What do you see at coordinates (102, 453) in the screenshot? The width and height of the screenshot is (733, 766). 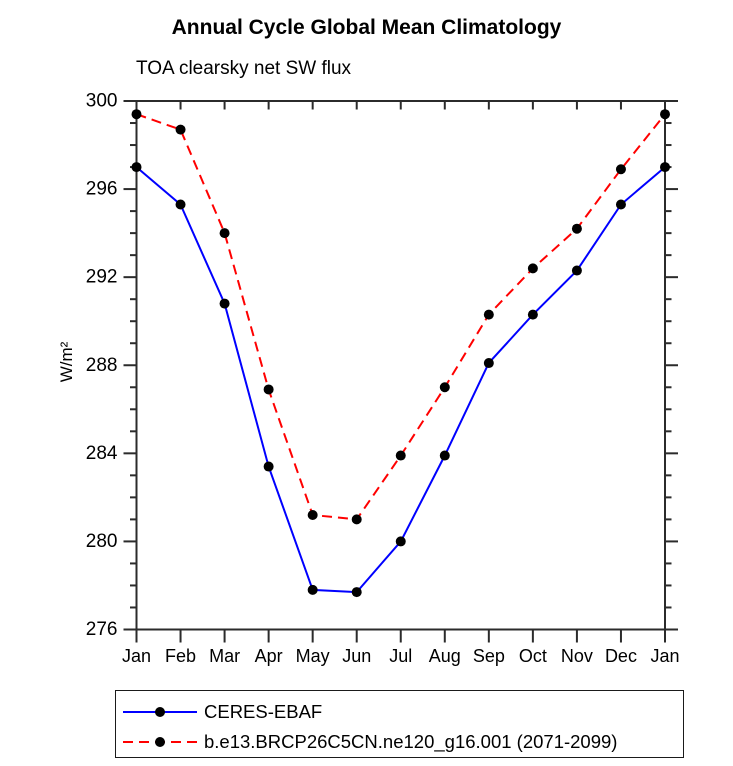 I see `y-tick-label: 284` at bounding box center [102, 453].